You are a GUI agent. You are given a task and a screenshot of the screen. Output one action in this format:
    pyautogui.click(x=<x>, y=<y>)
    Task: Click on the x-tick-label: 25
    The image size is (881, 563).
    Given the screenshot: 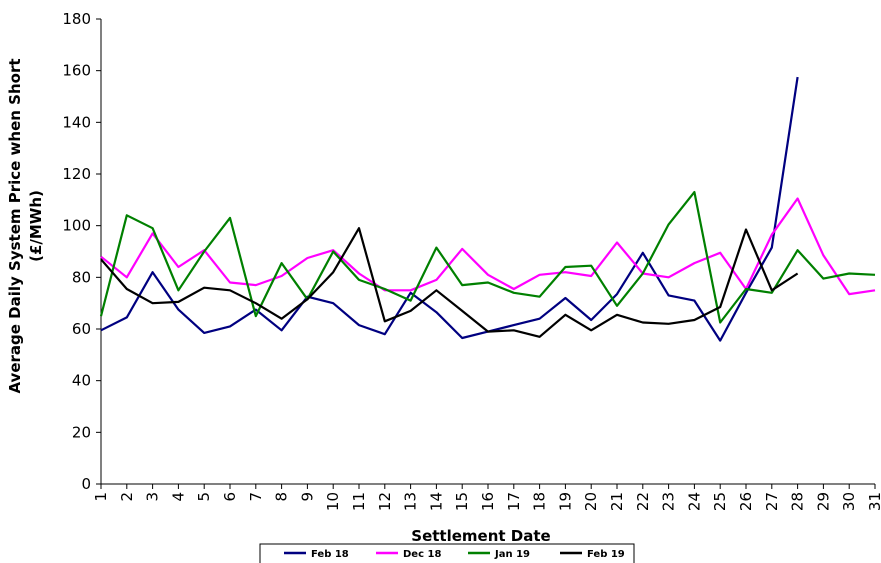 What is the action you would take?
    pyautogui.click(x=720, y=501)
    